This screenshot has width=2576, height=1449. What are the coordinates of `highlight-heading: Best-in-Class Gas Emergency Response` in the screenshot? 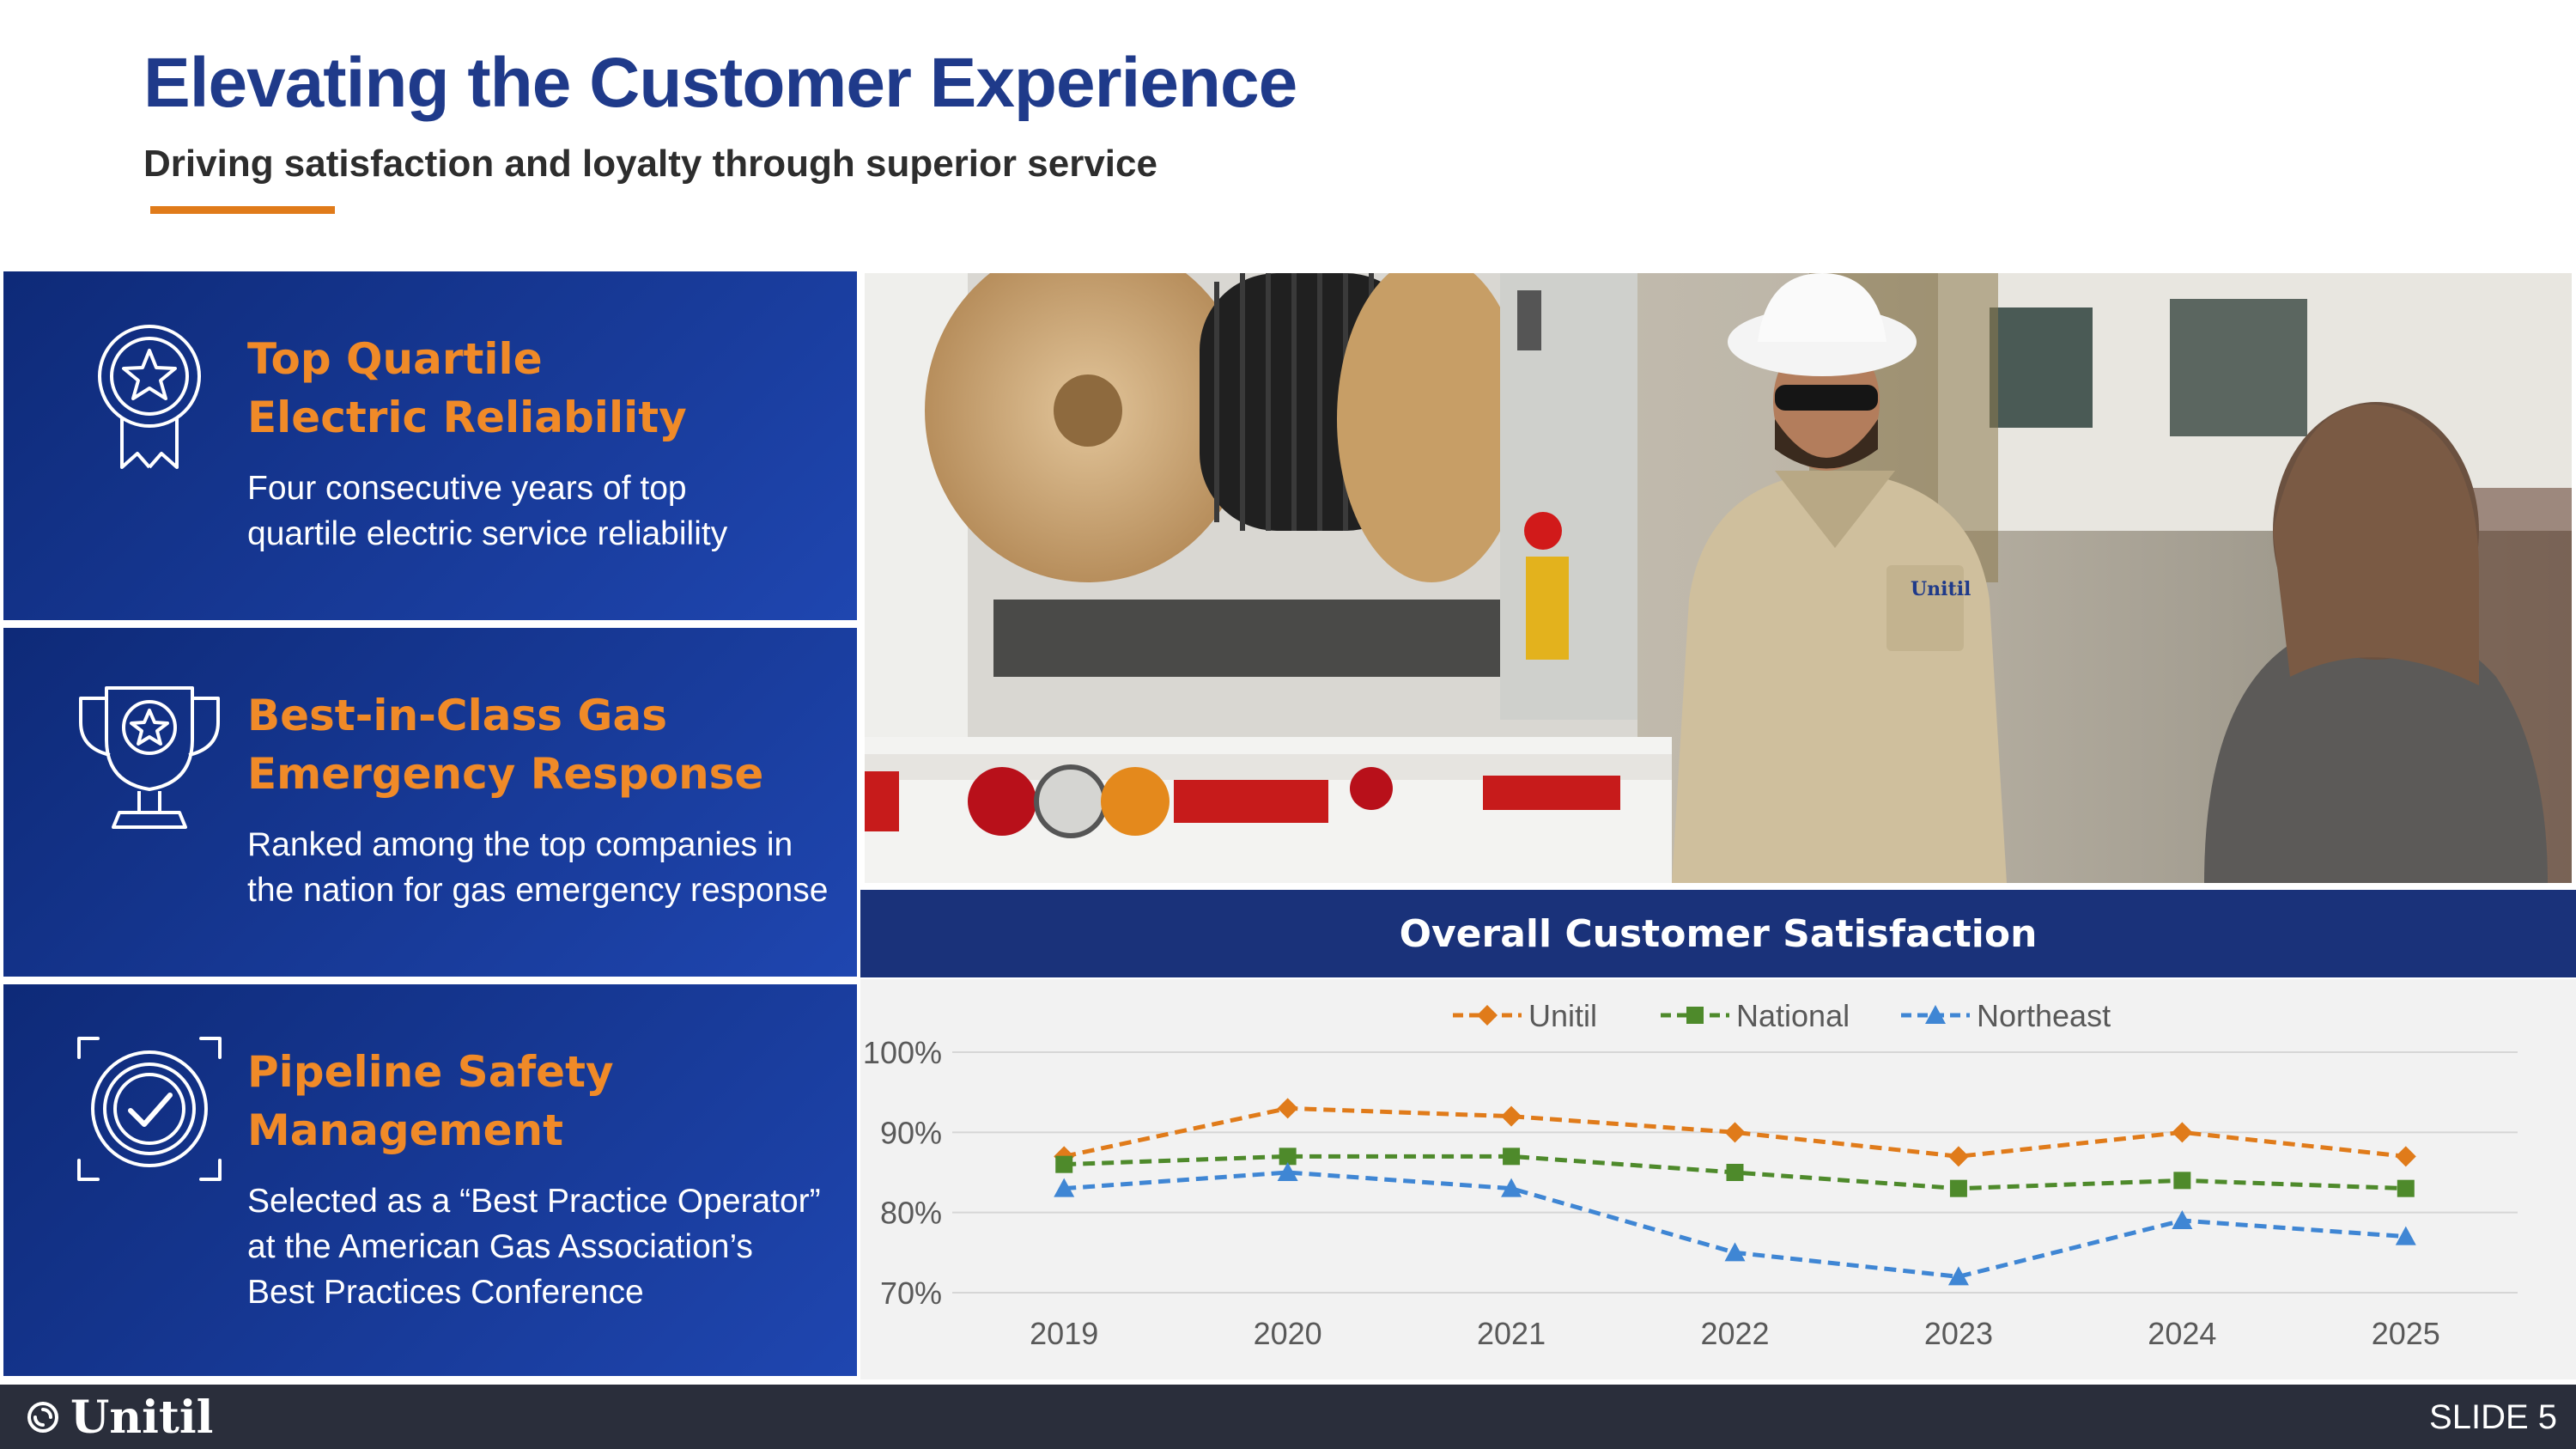 It's located at (505, 745).